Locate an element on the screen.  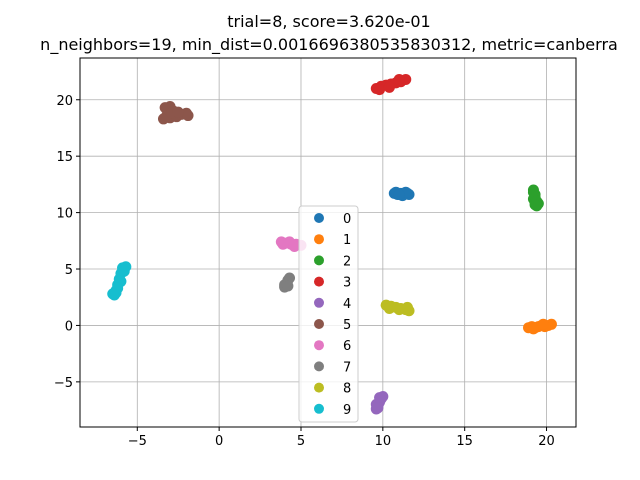
y-tick-label: 10 is located at coordinates (64, 214).